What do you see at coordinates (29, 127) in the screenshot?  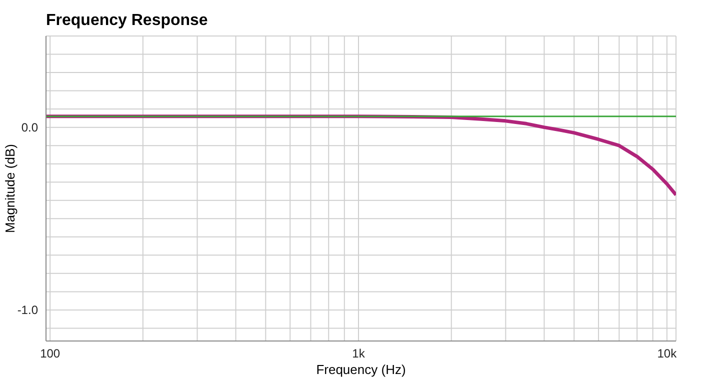 I see `y-tick-label: 0.0` at bounding box center [29, 127].